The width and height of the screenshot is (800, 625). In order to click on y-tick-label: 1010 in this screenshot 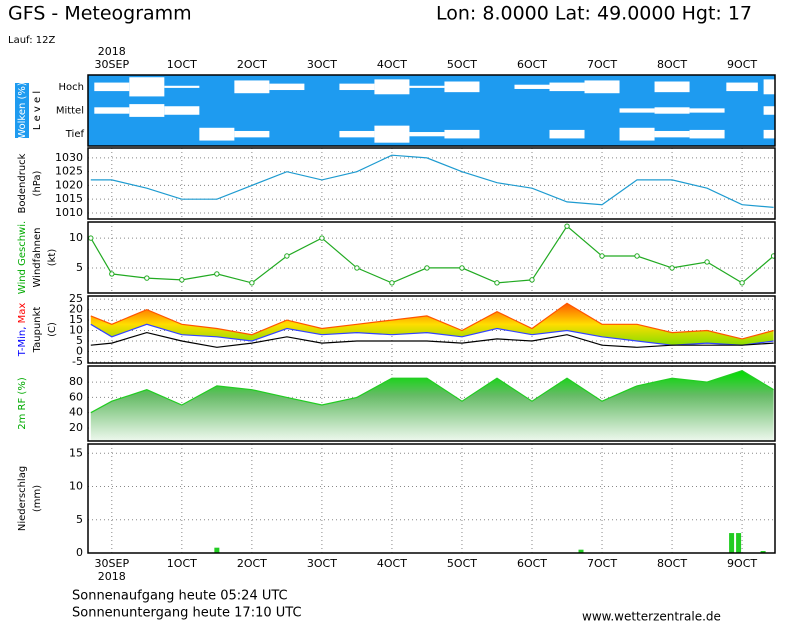, I will do `click(69, 212)`.